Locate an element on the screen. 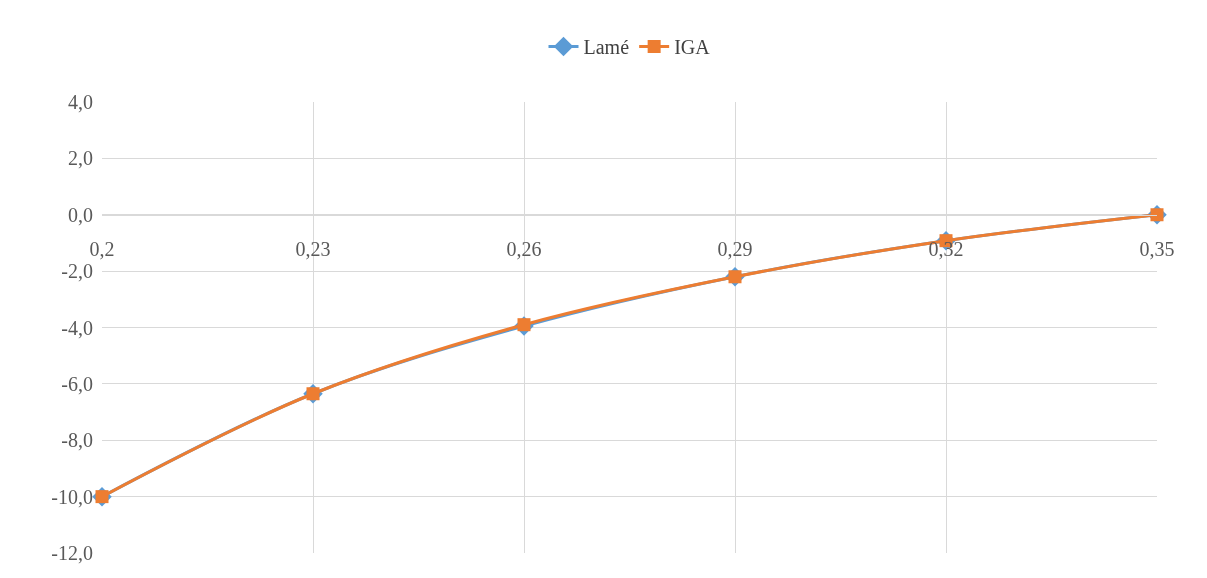  y-tick-label: 4,0 is located at coordinates (80, 102).